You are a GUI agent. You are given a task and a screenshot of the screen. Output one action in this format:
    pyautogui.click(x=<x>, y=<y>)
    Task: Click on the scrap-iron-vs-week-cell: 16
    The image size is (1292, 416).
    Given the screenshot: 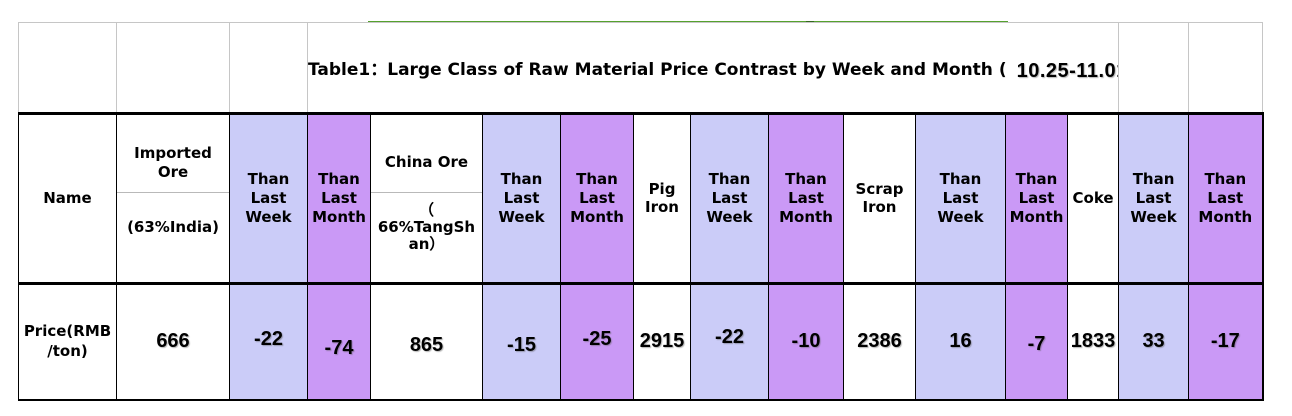 What is the action you would take?
    pyautogui.click(x=960, y=341)
    